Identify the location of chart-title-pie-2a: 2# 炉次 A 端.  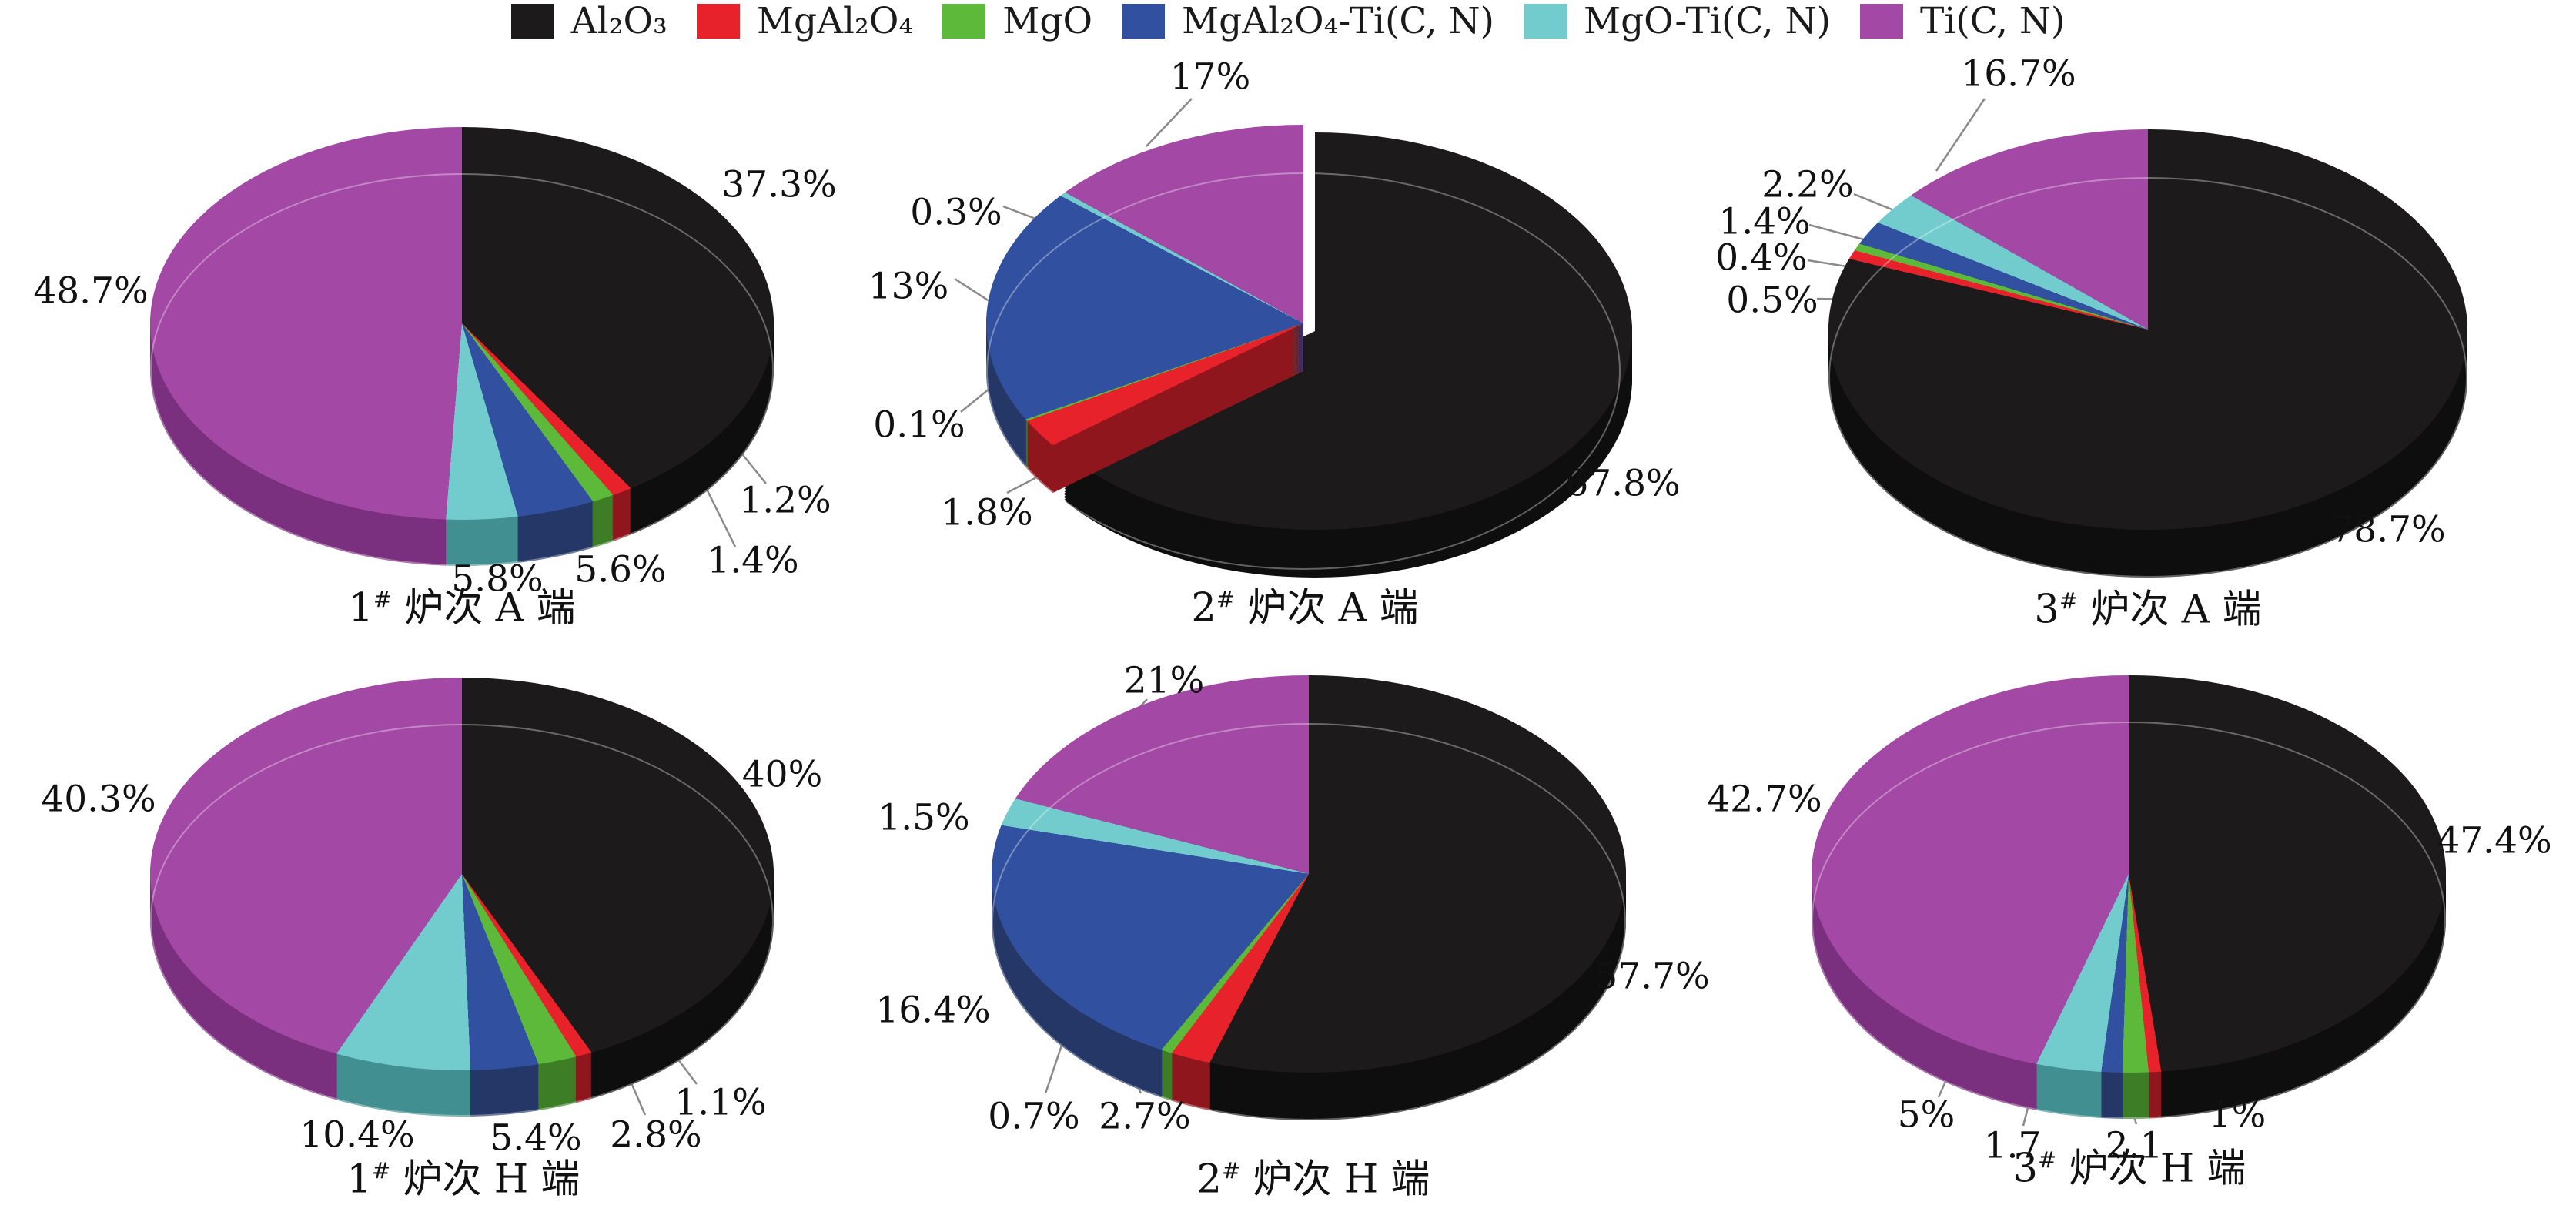
(1305, 608).